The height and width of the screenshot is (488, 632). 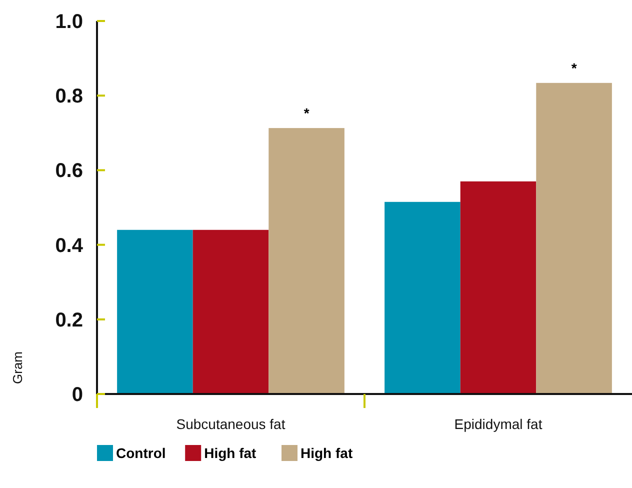 I want to click on x-tick-label: Epididymal fat, so click(x=498, y=424).